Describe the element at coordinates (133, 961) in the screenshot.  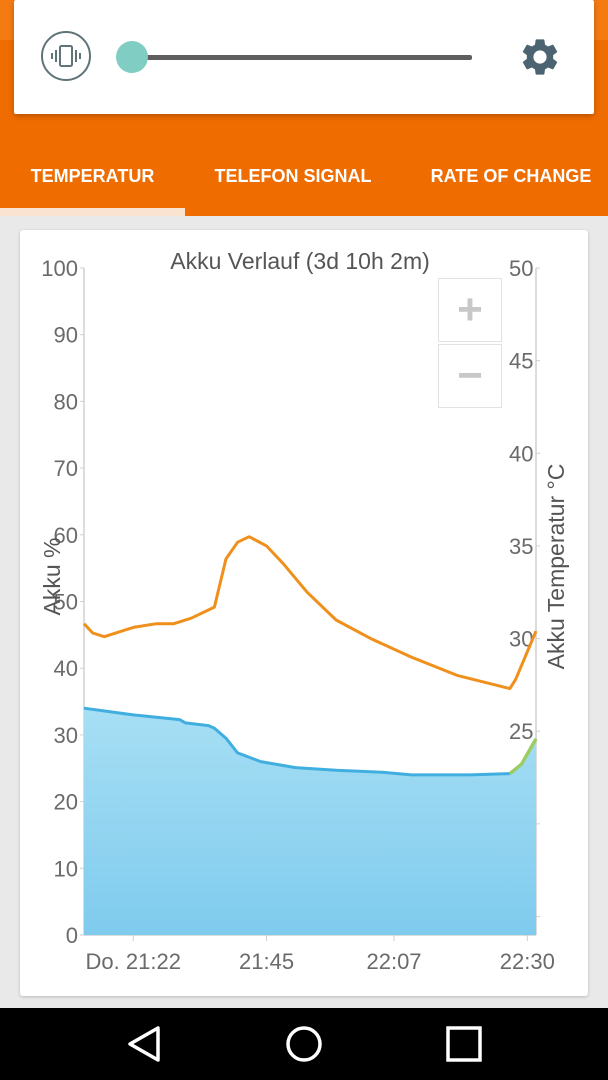
I see `x-tick-label: Do. 21:22` at that location.